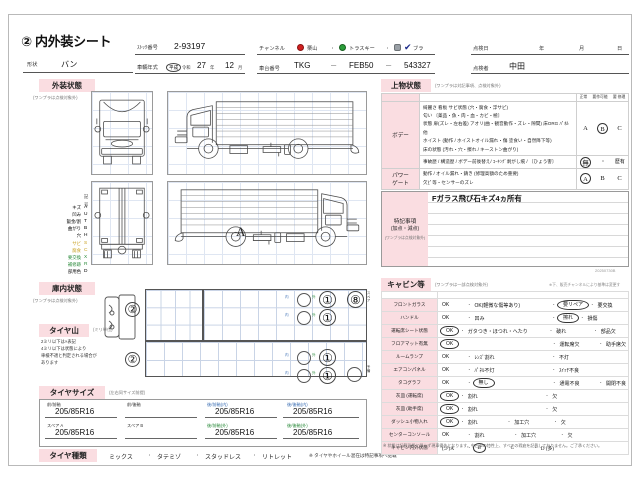  Describe the element at coordinates (533, 396) in the screenshot. I see `cabin-row-options: OK ・ 割れ ・ 欠` at that location.